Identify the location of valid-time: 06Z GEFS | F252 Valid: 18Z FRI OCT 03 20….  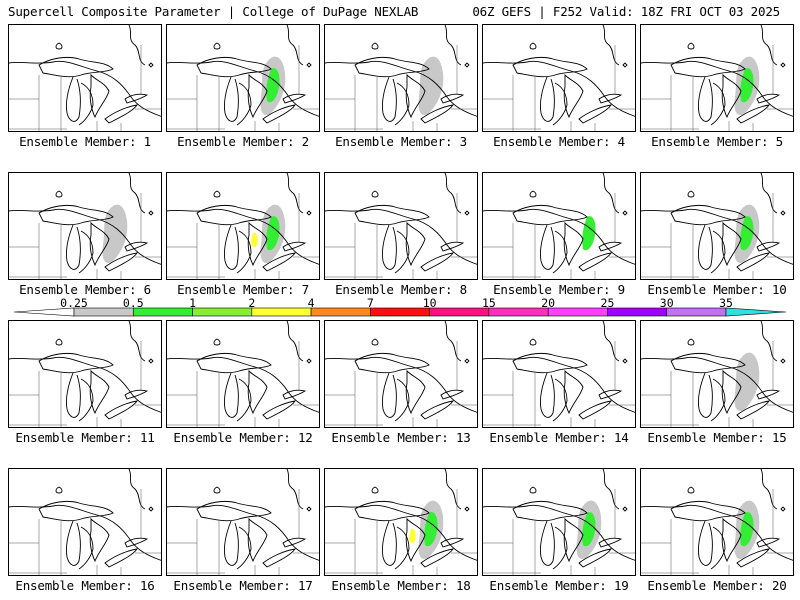
(626, 11).